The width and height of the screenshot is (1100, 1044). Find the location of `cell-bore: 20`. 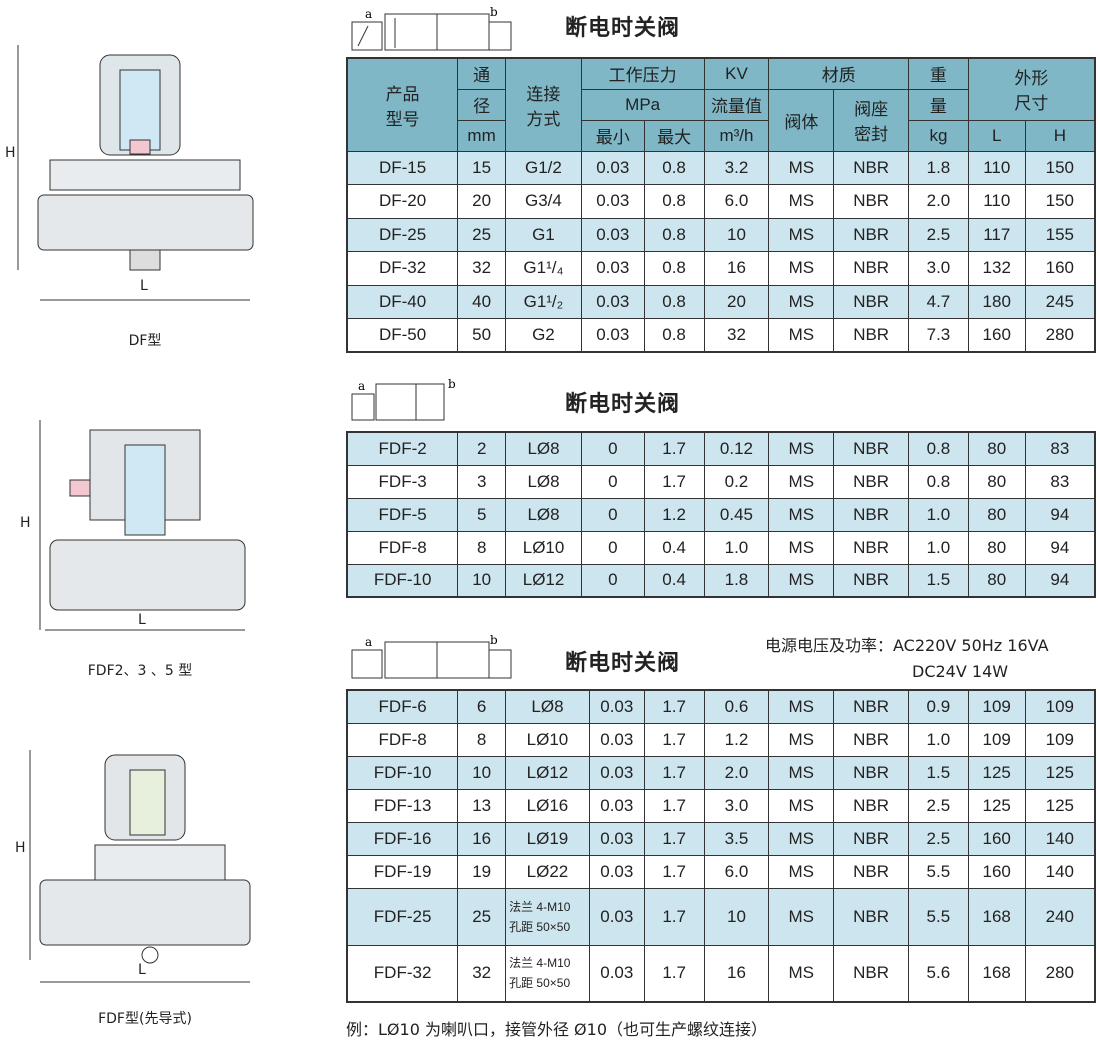

cell-bore: 20 is located at coordinates (482, 201).